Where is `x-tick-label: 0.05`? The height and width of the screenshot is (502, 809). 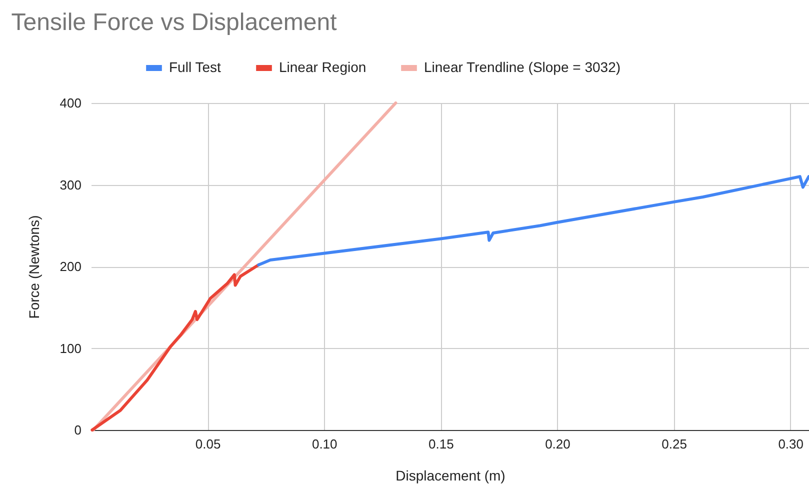
x-tick-label: 0.05 is located at coordinates (208, 444).